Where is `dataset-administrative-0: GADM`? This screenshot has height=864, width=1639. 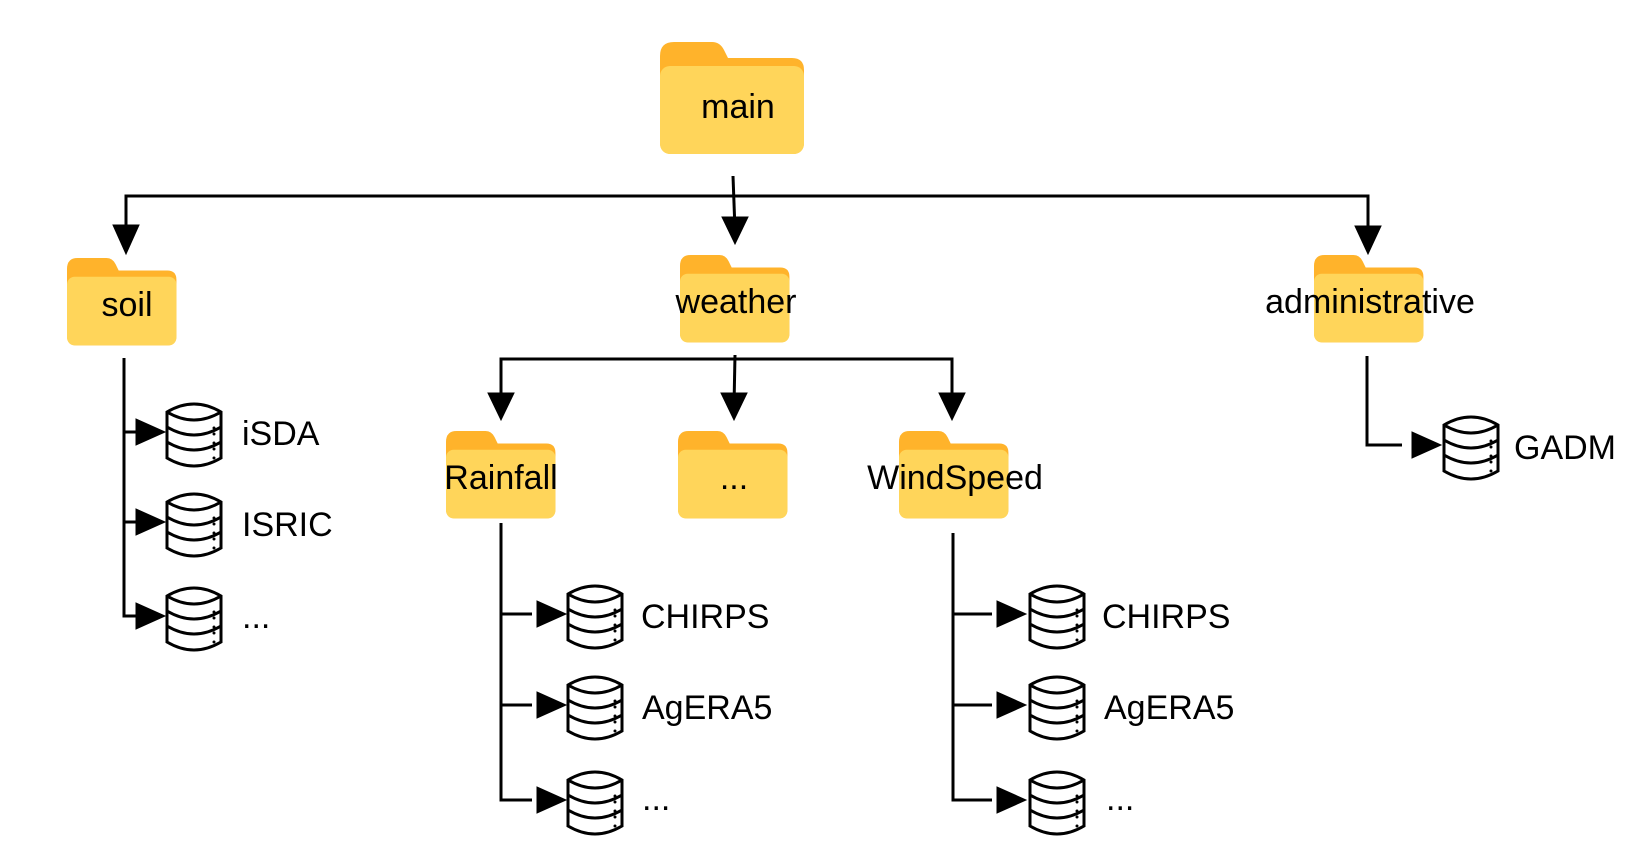
dataset-administrative-0: GADM is located at coordinates (1529, 448).